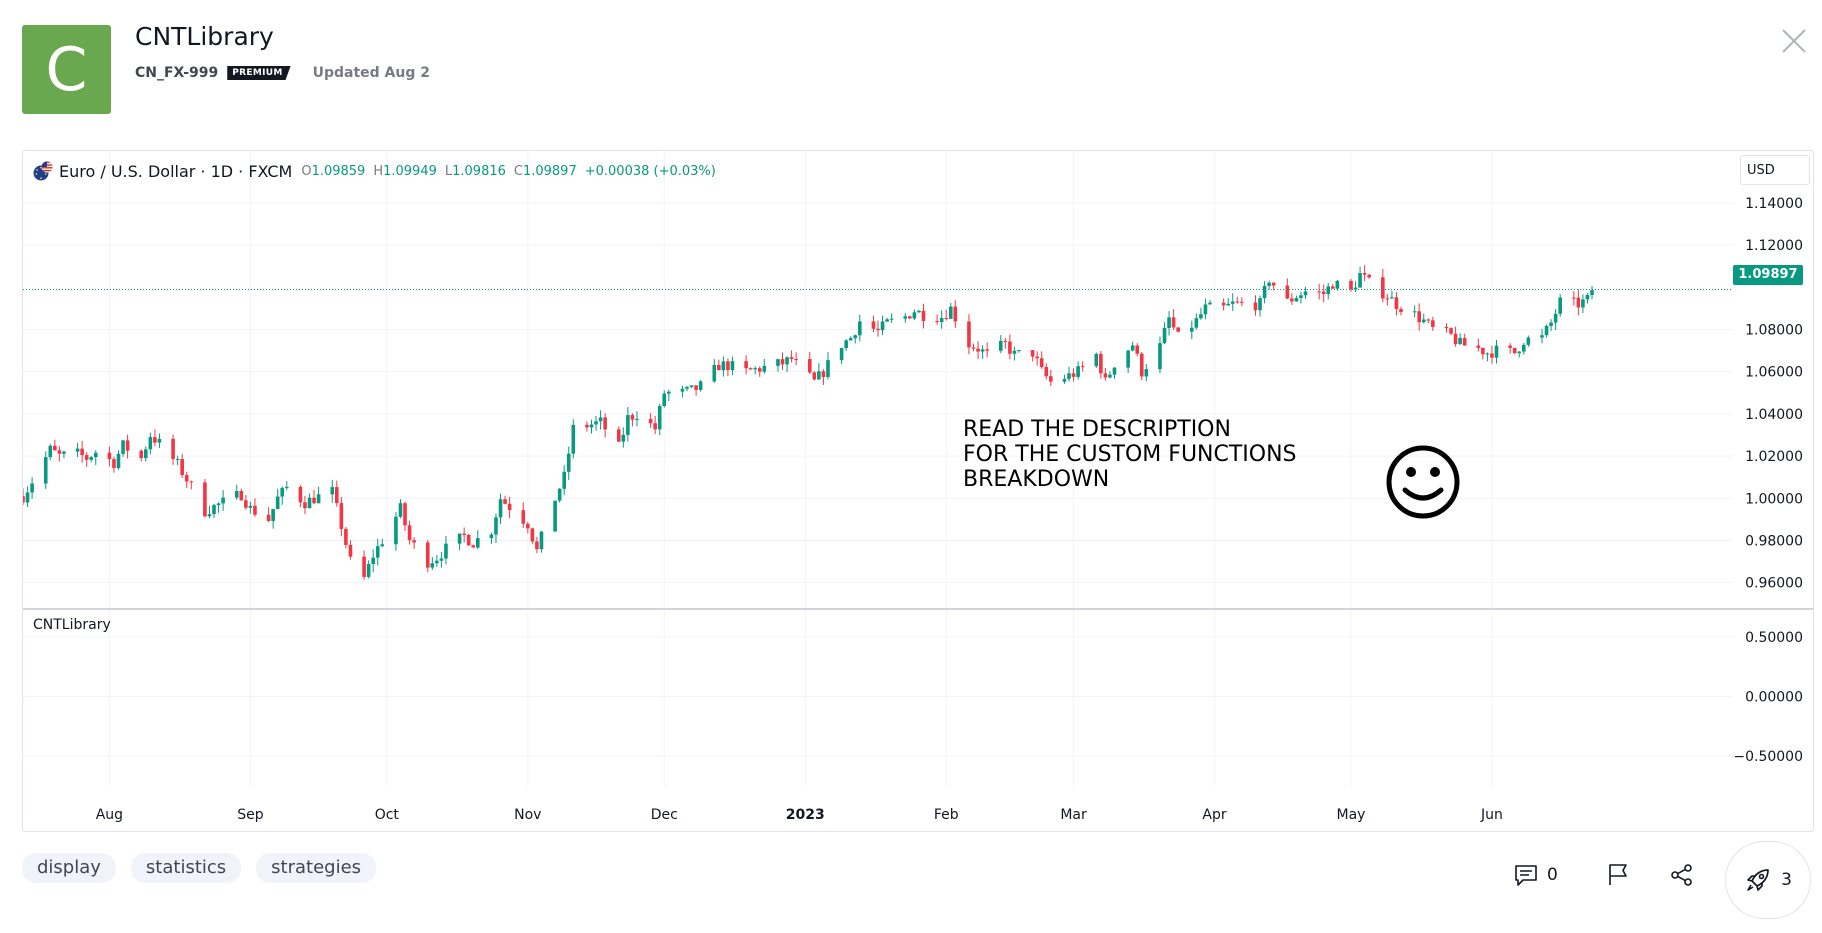 The width and height of the screenshot is (1822, 933). What do you see at coordinates (250, 815) in the screenshot?
I see `time-axis-label: Sep` at bounding box center [250, 815].